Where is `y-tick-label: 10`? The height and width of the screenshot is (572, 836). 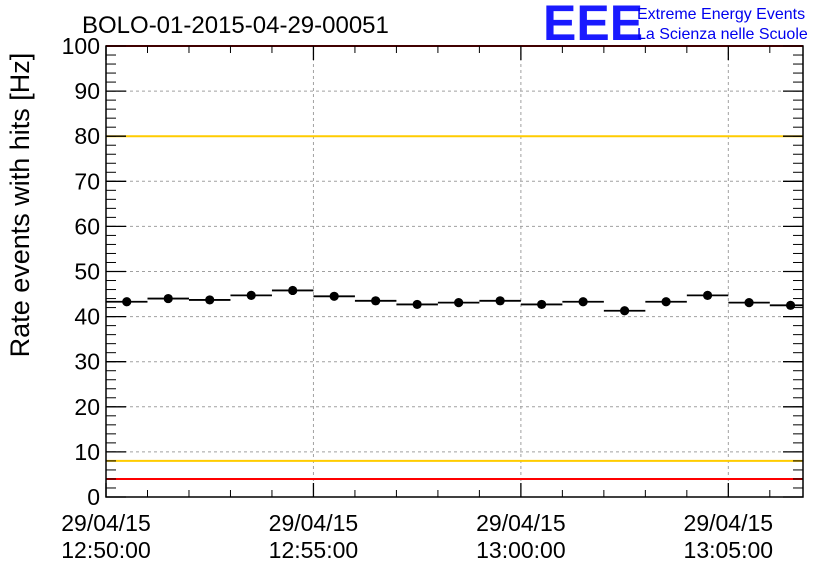
y-tick-label: 10 is located at coordinates (87, 452).